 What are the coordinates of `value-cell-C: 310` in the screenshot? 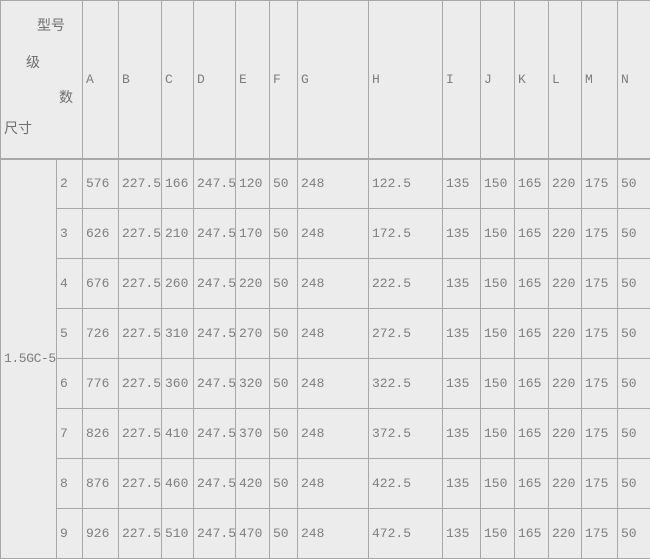 It's located at (178, 334).